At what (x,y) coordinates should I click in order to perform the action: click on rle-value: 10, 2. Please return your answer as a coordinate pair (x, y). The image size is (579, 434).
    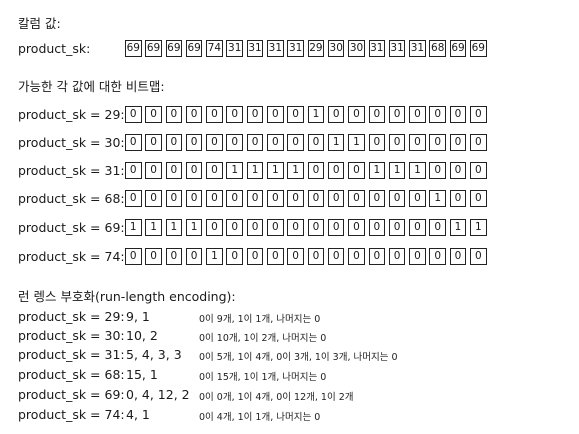
    Looking at the image, I should click on (142, 335).